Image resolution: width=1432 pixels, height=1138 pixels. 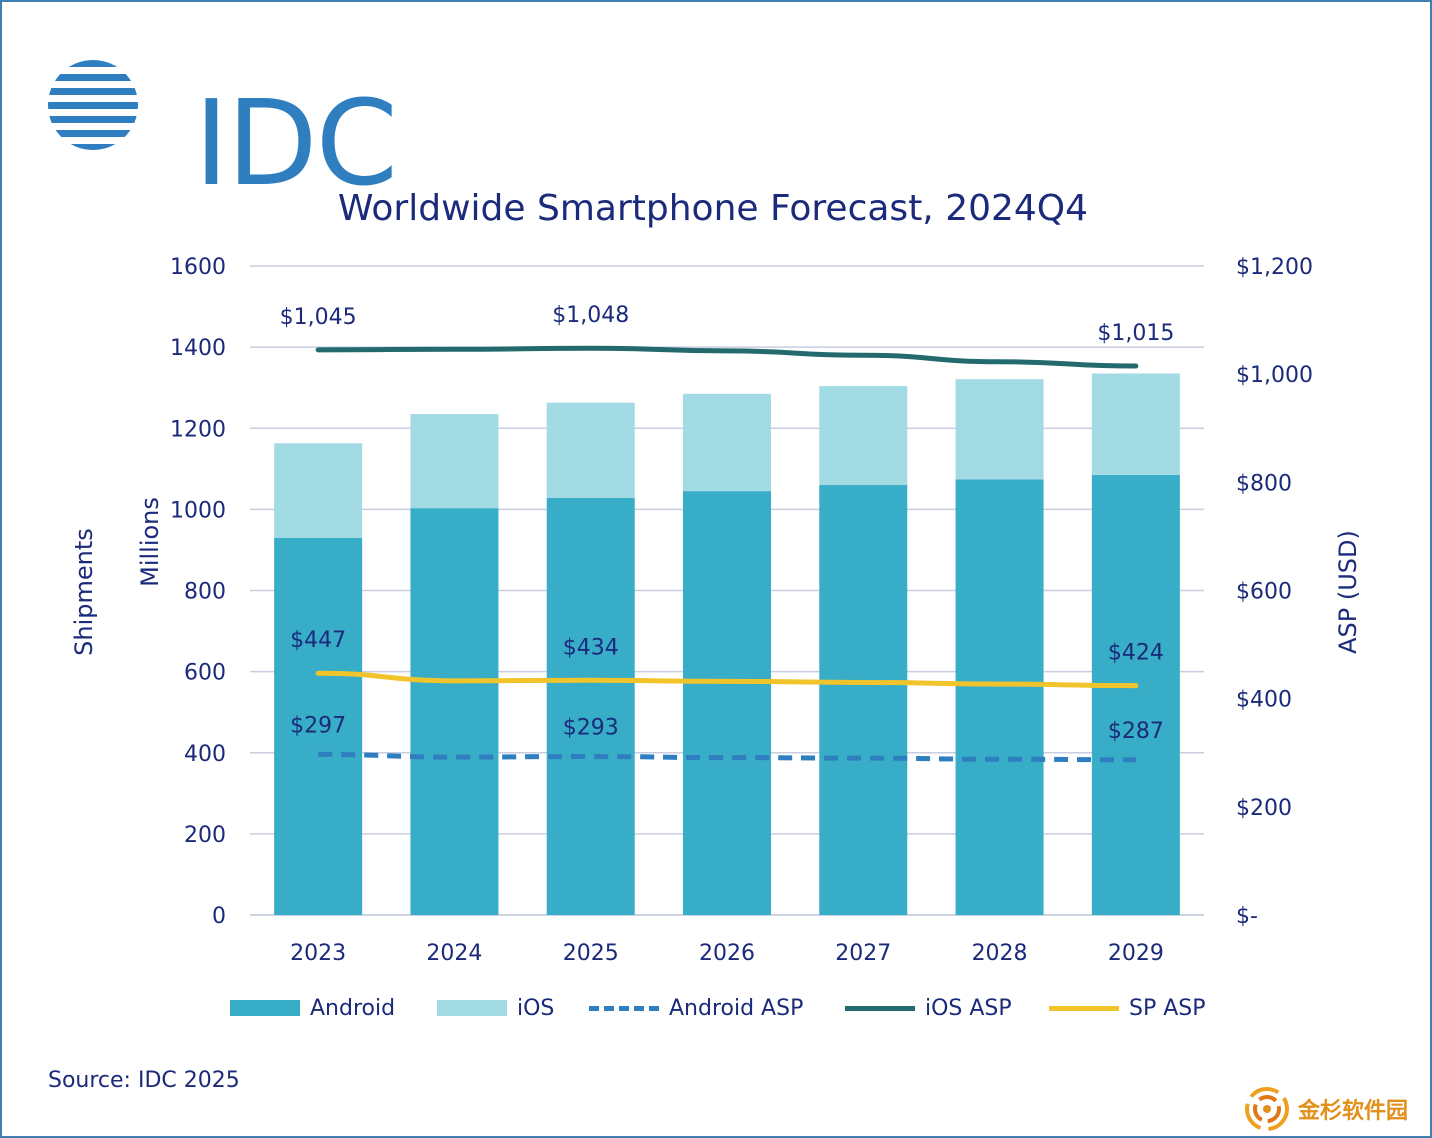 What do you see at coordinates (590, 315) in the screenshot?
I see `asp-data-label: $1,048` at bounding box center [590, 315].